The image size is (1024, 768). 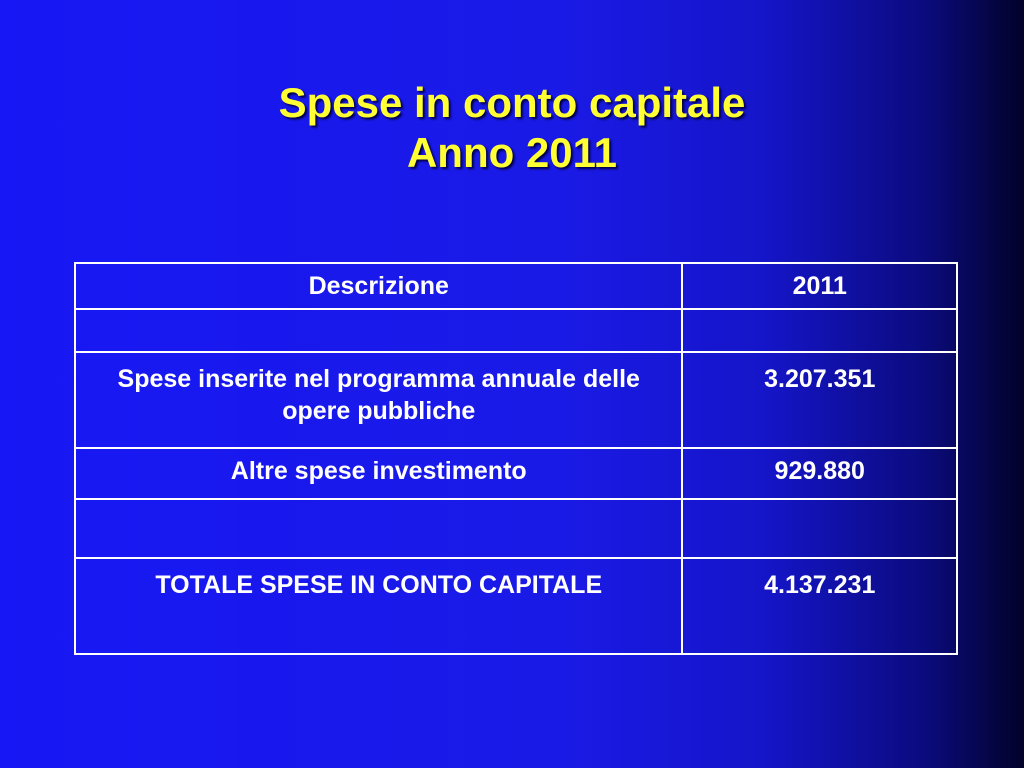 I want to click on row-value: 3.207.351, so click(x=819, y=400).